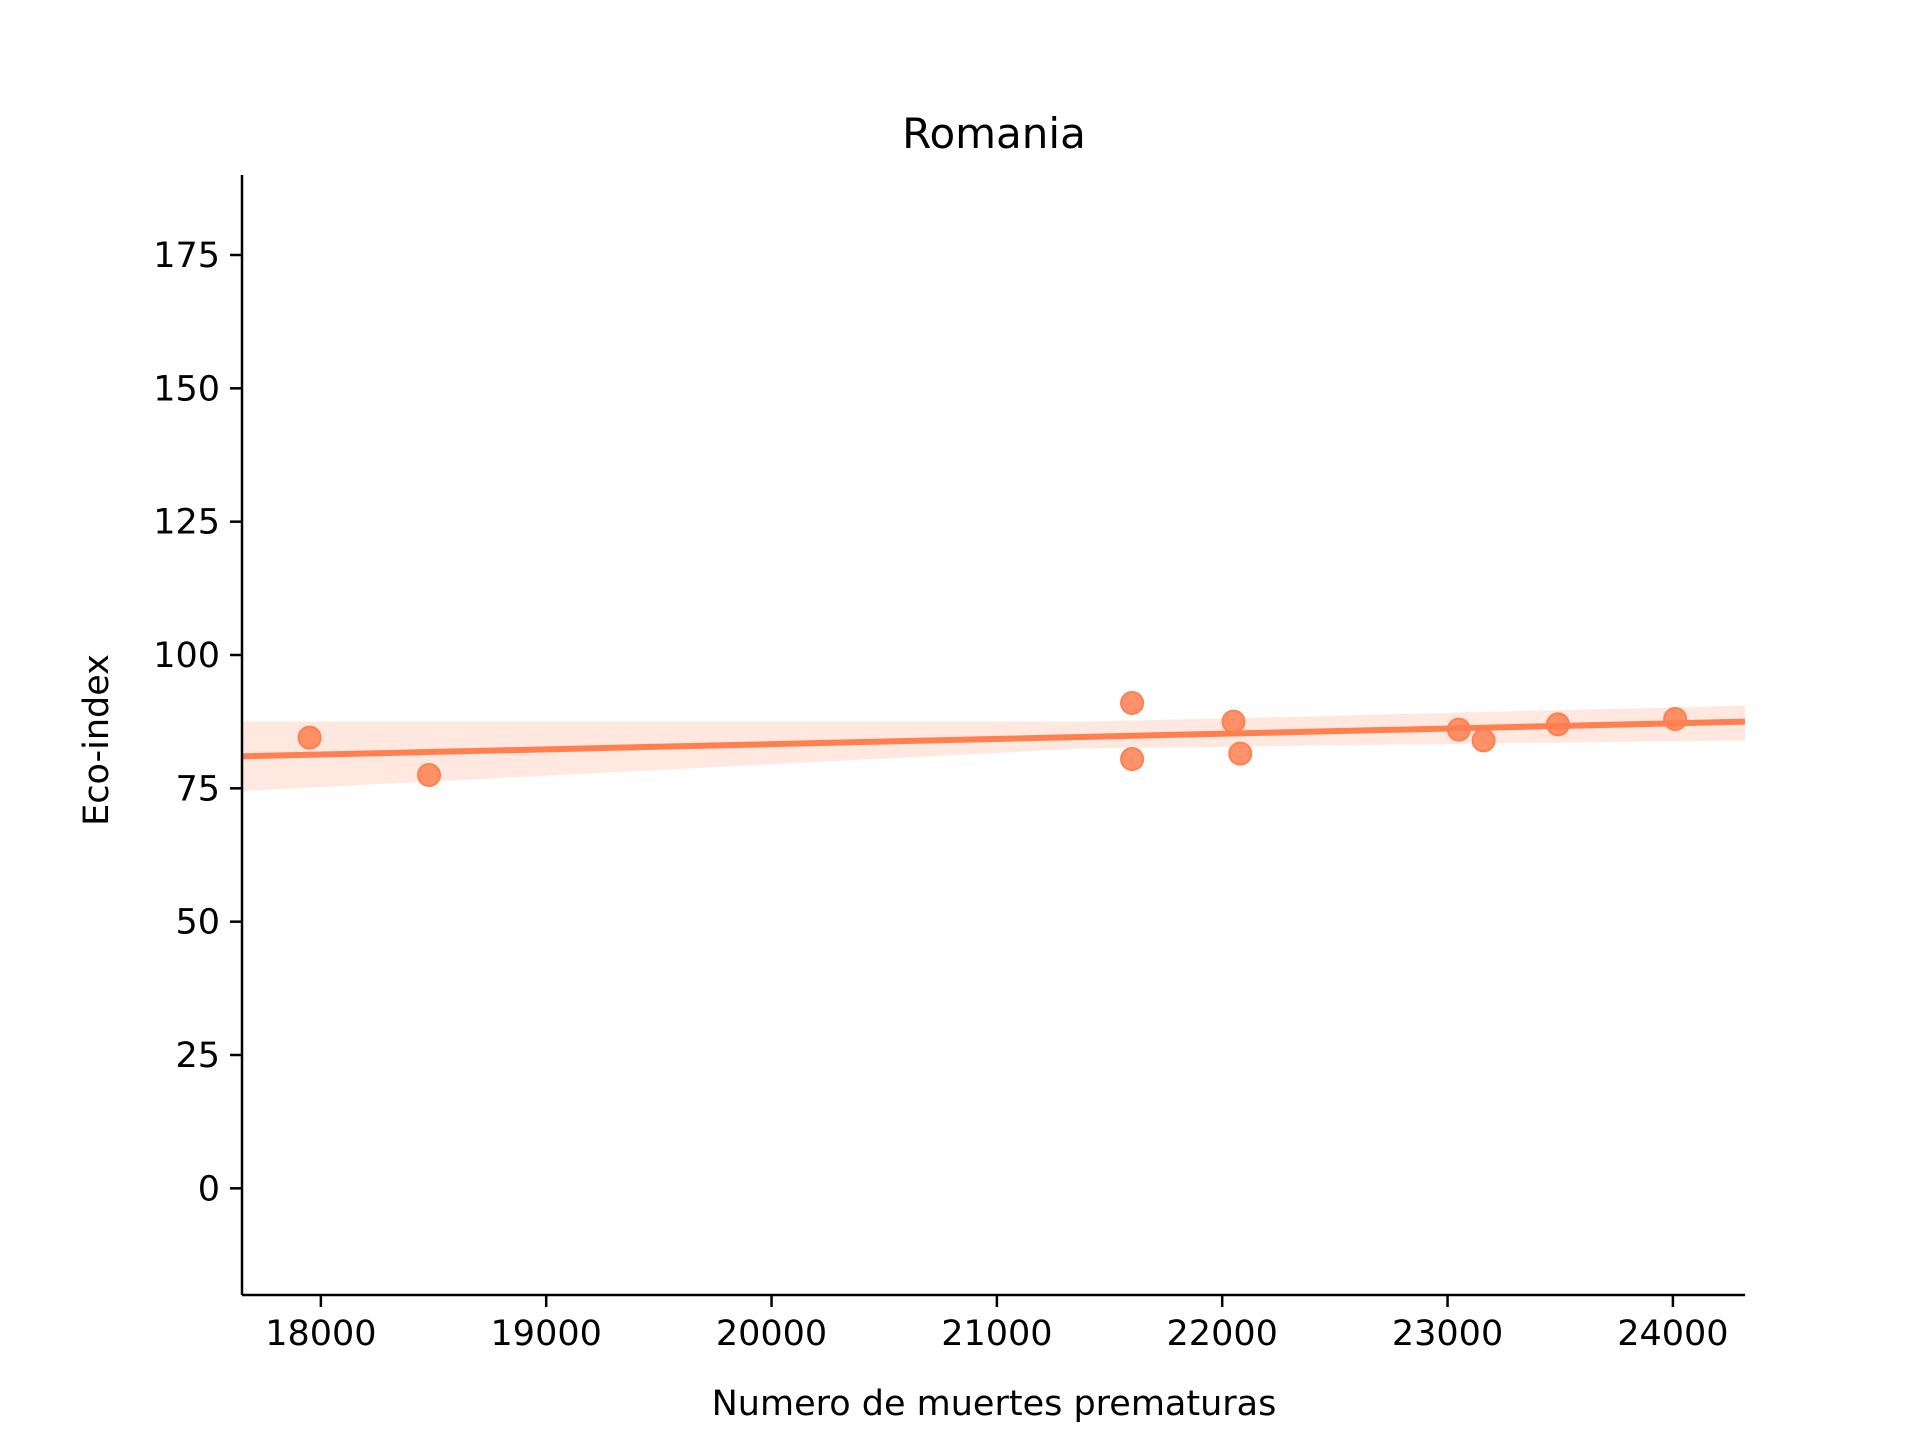  What do you see at coordinates (186, 256) in the screenshot?
I see `y-tick-label: 175` at bounding box center [186, 256].